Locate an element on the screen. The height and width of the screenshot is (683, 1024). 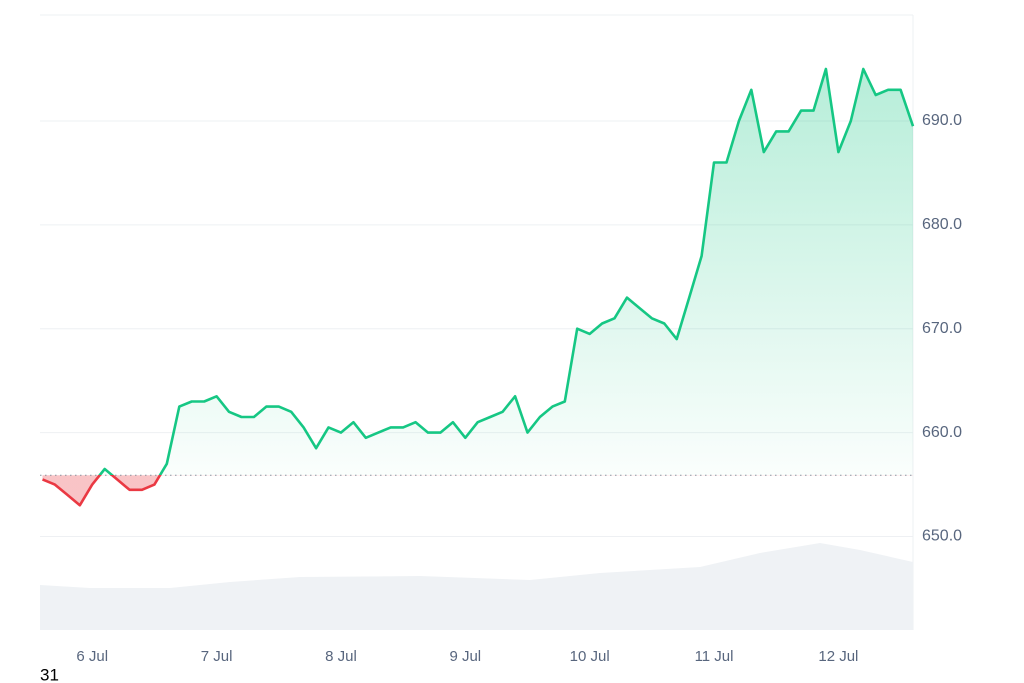
footer-label: 31 is located at coordinates (49, 674).